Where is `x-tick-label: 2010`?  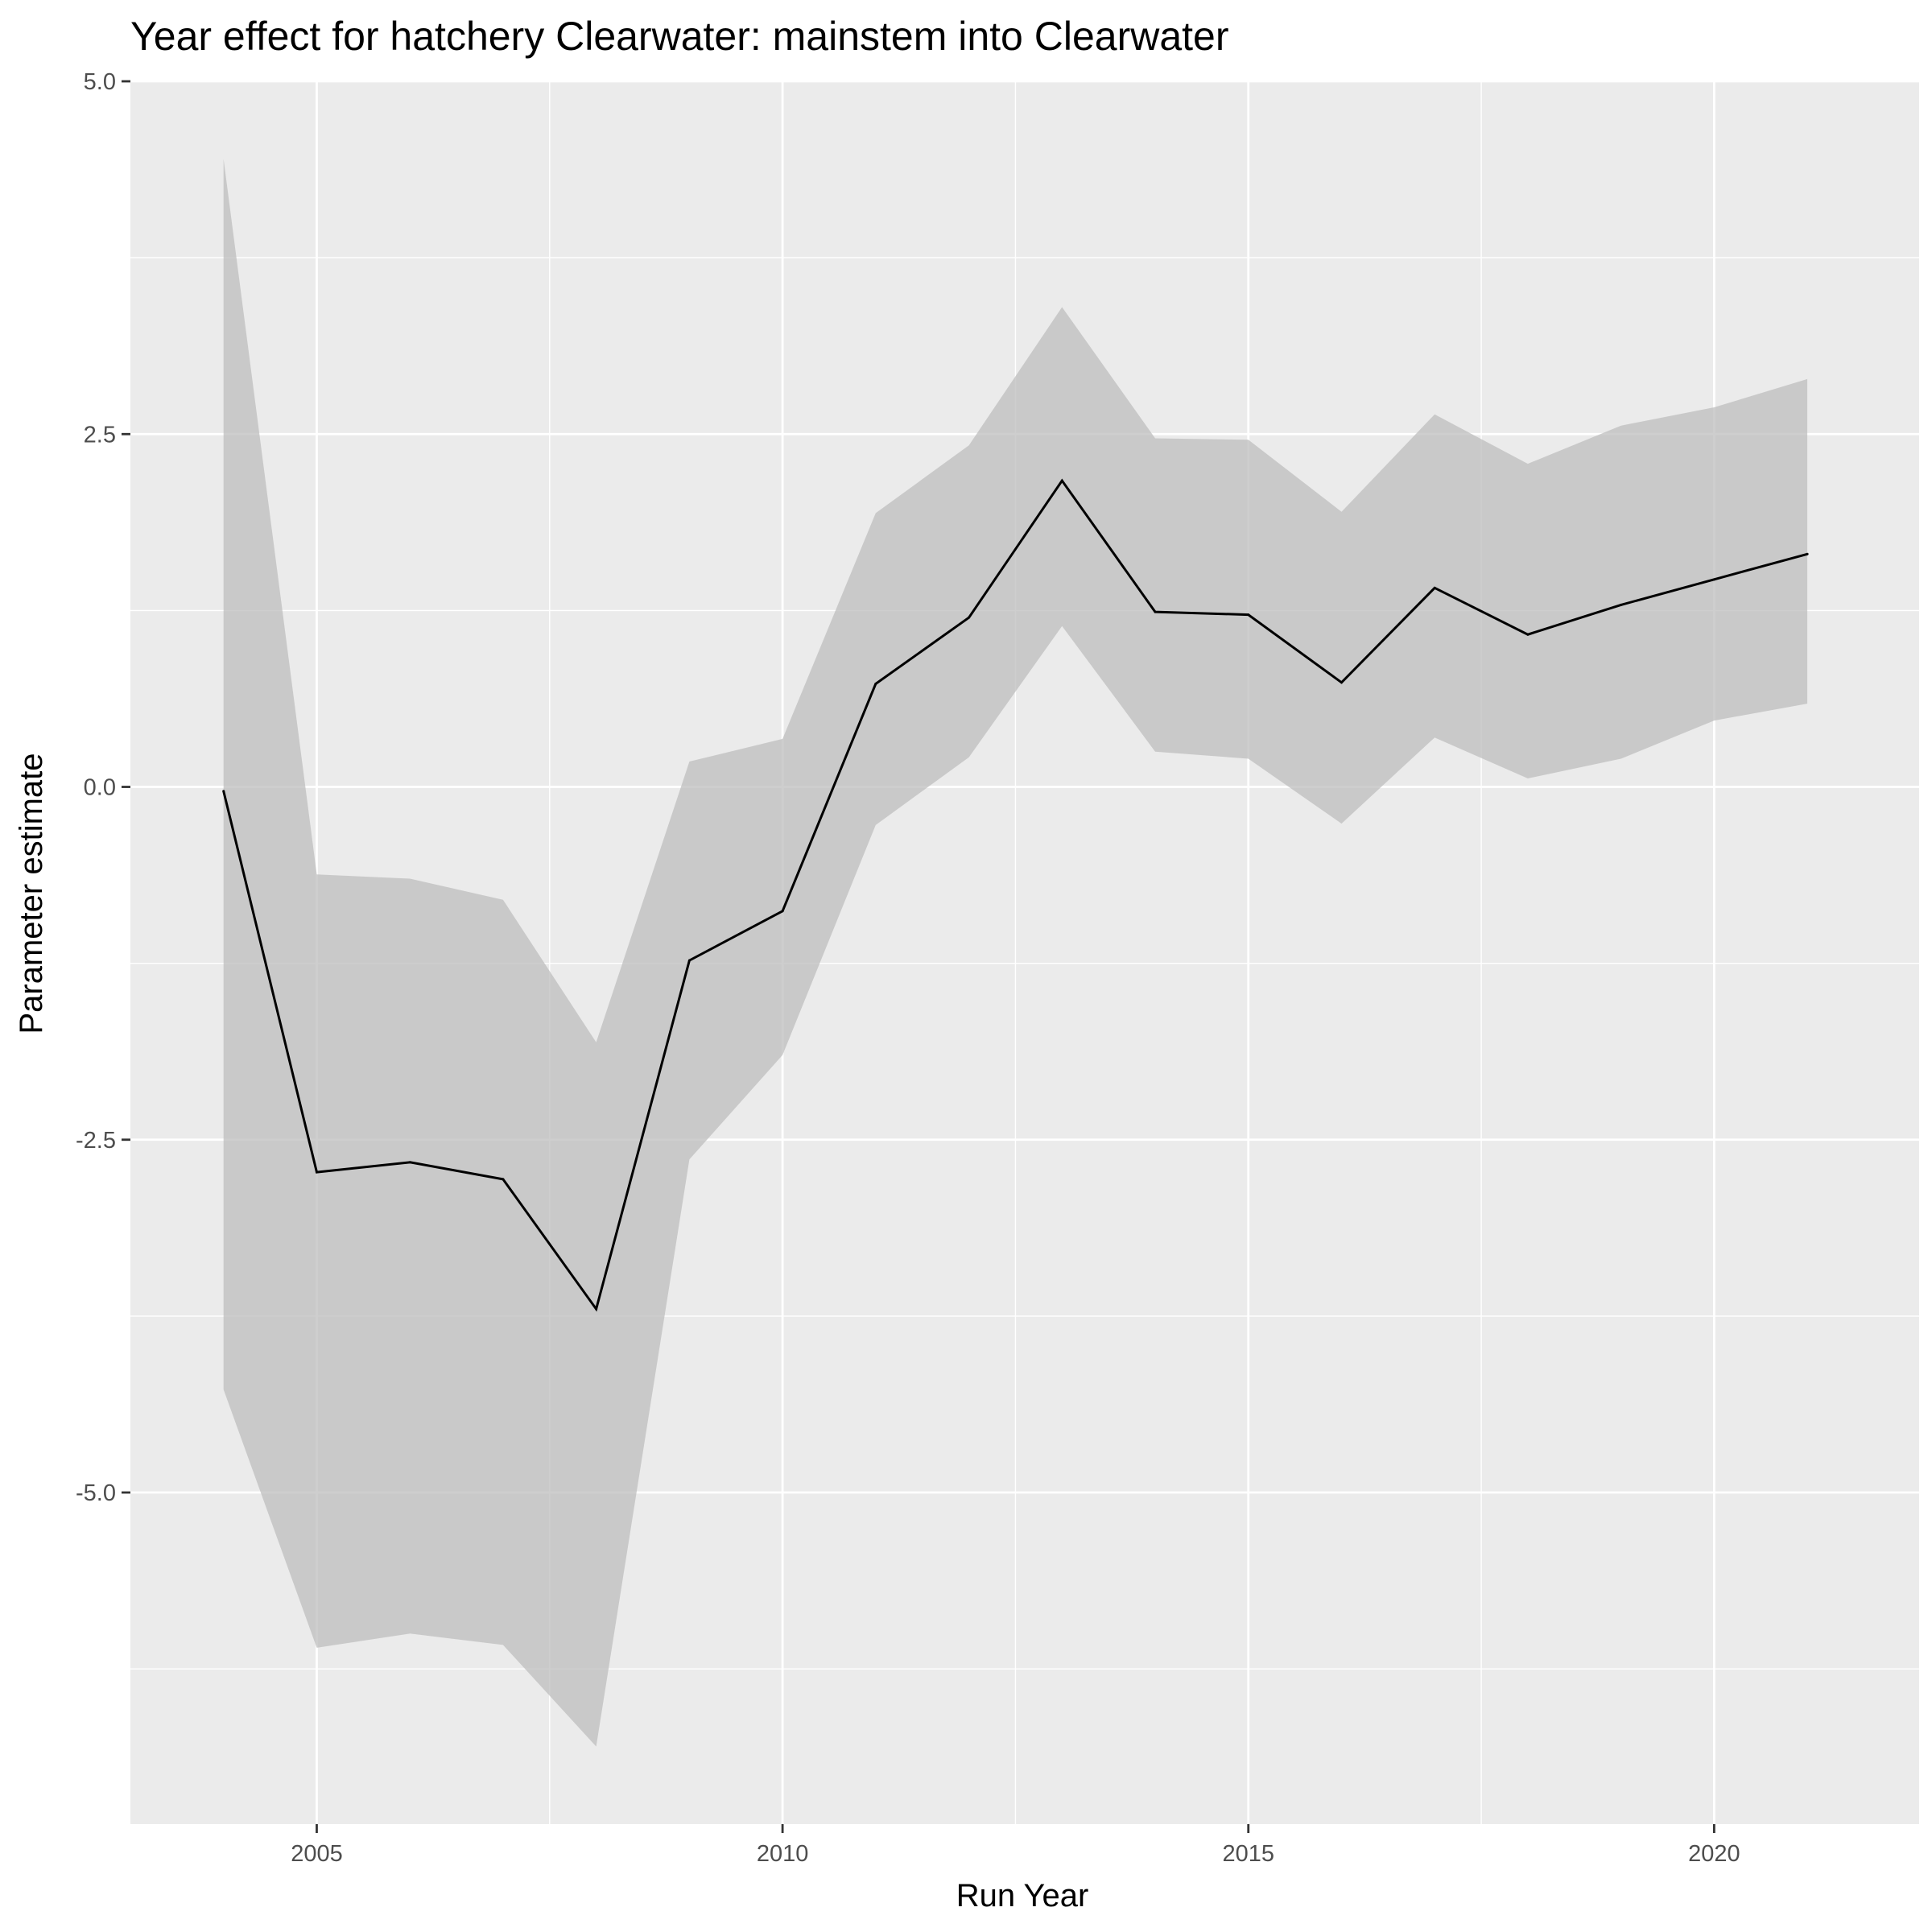 x-tick-label: 2010 is located at coordinates (783, 1854).